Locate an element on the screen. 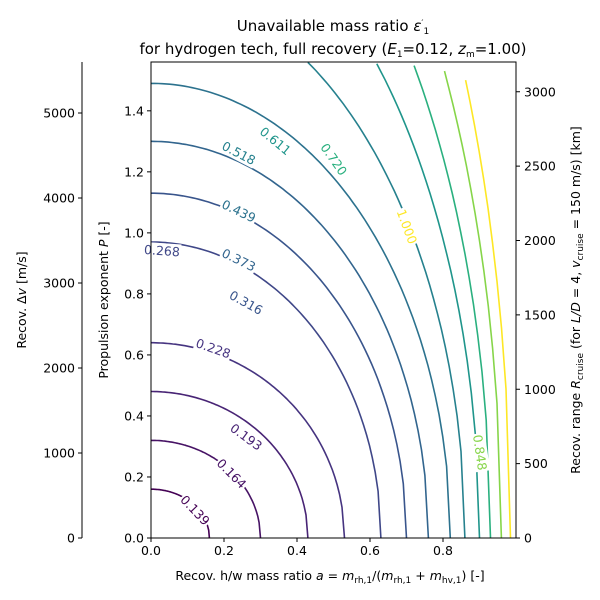 This screenshot has width=600, height=600. y-tick-label: 0.6 is located at coordinates (134, 354).